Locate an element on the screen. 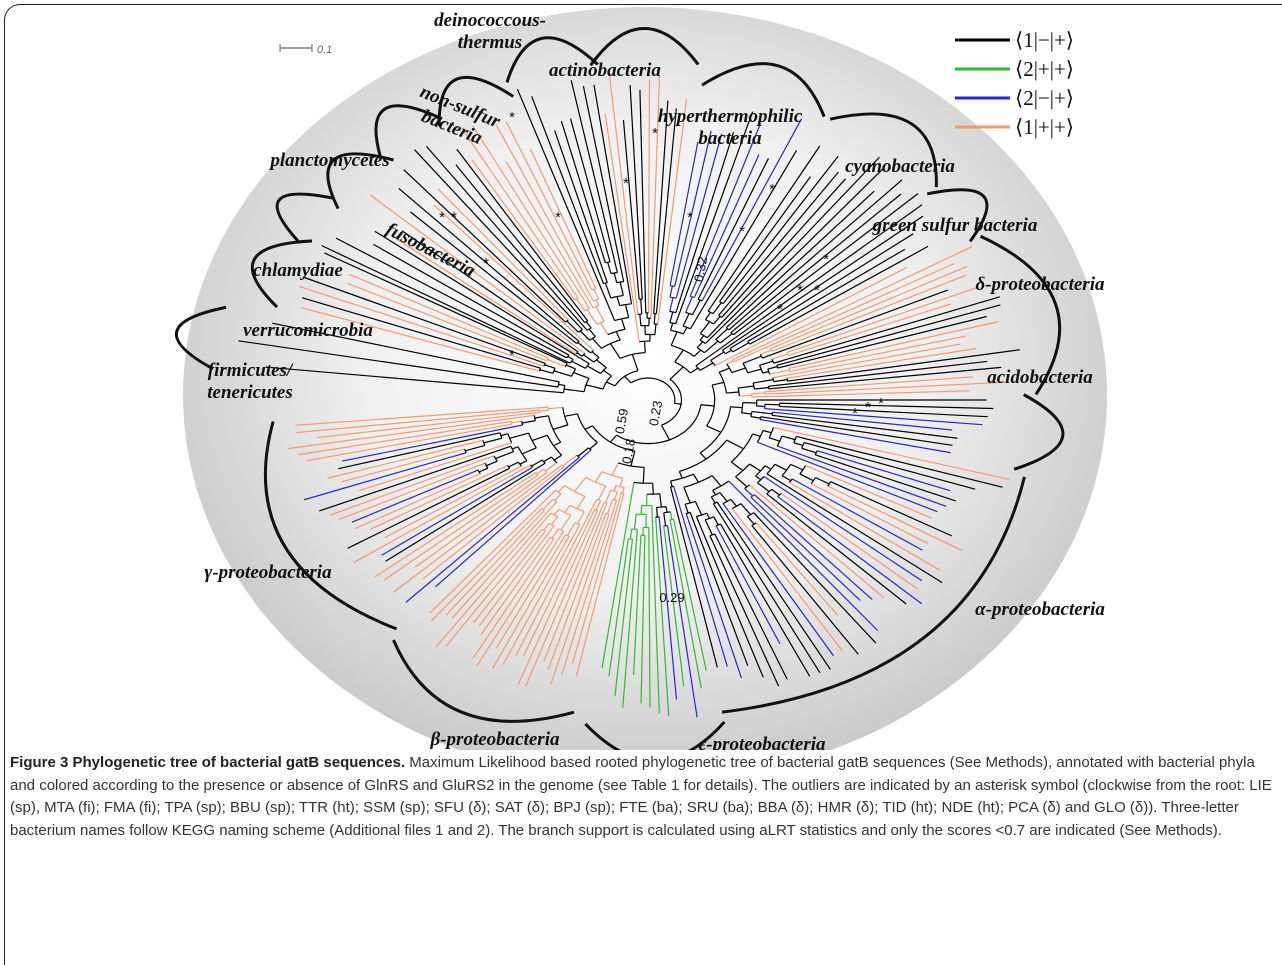 The width and height of the screenshot is (1282, 965). support-value: 0.29 is located at coordinates (671, 597).